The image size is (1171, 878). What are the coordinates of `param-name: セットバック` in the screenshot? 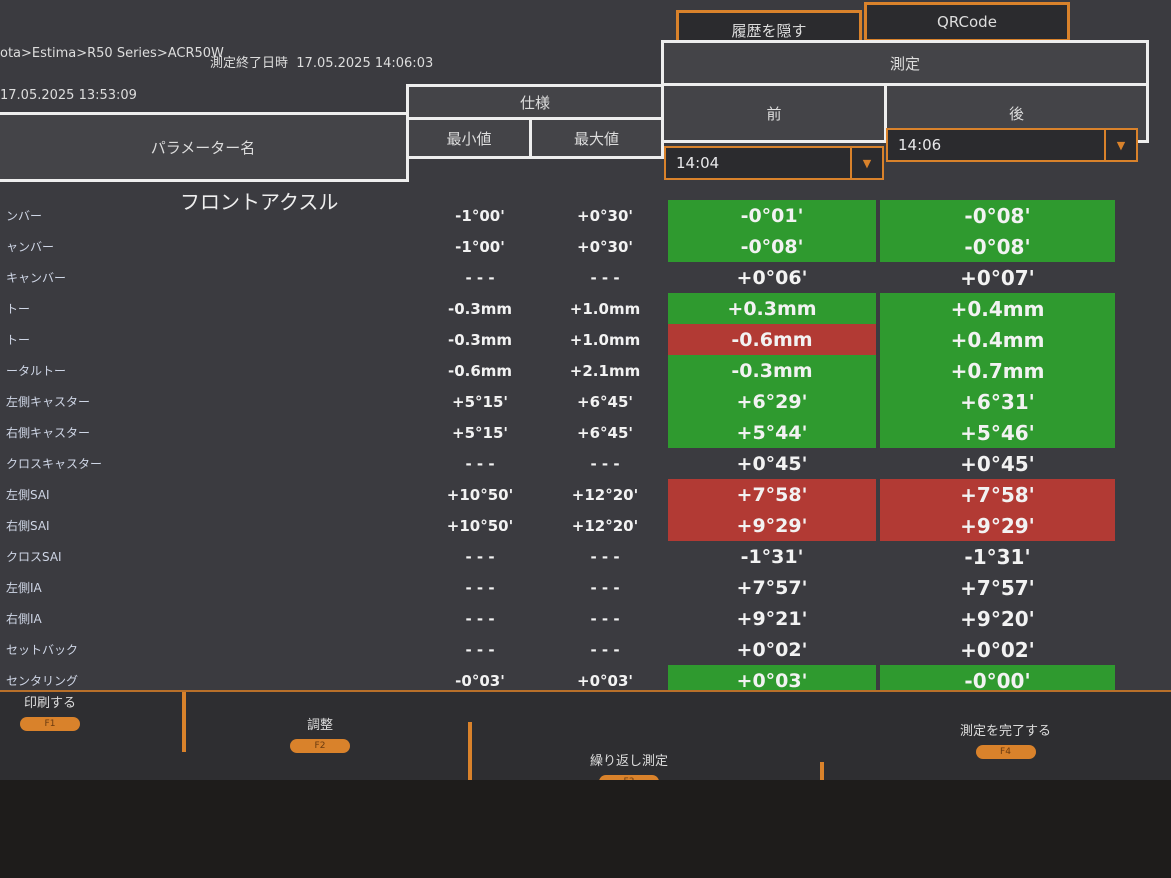 It's located at (42, 650).